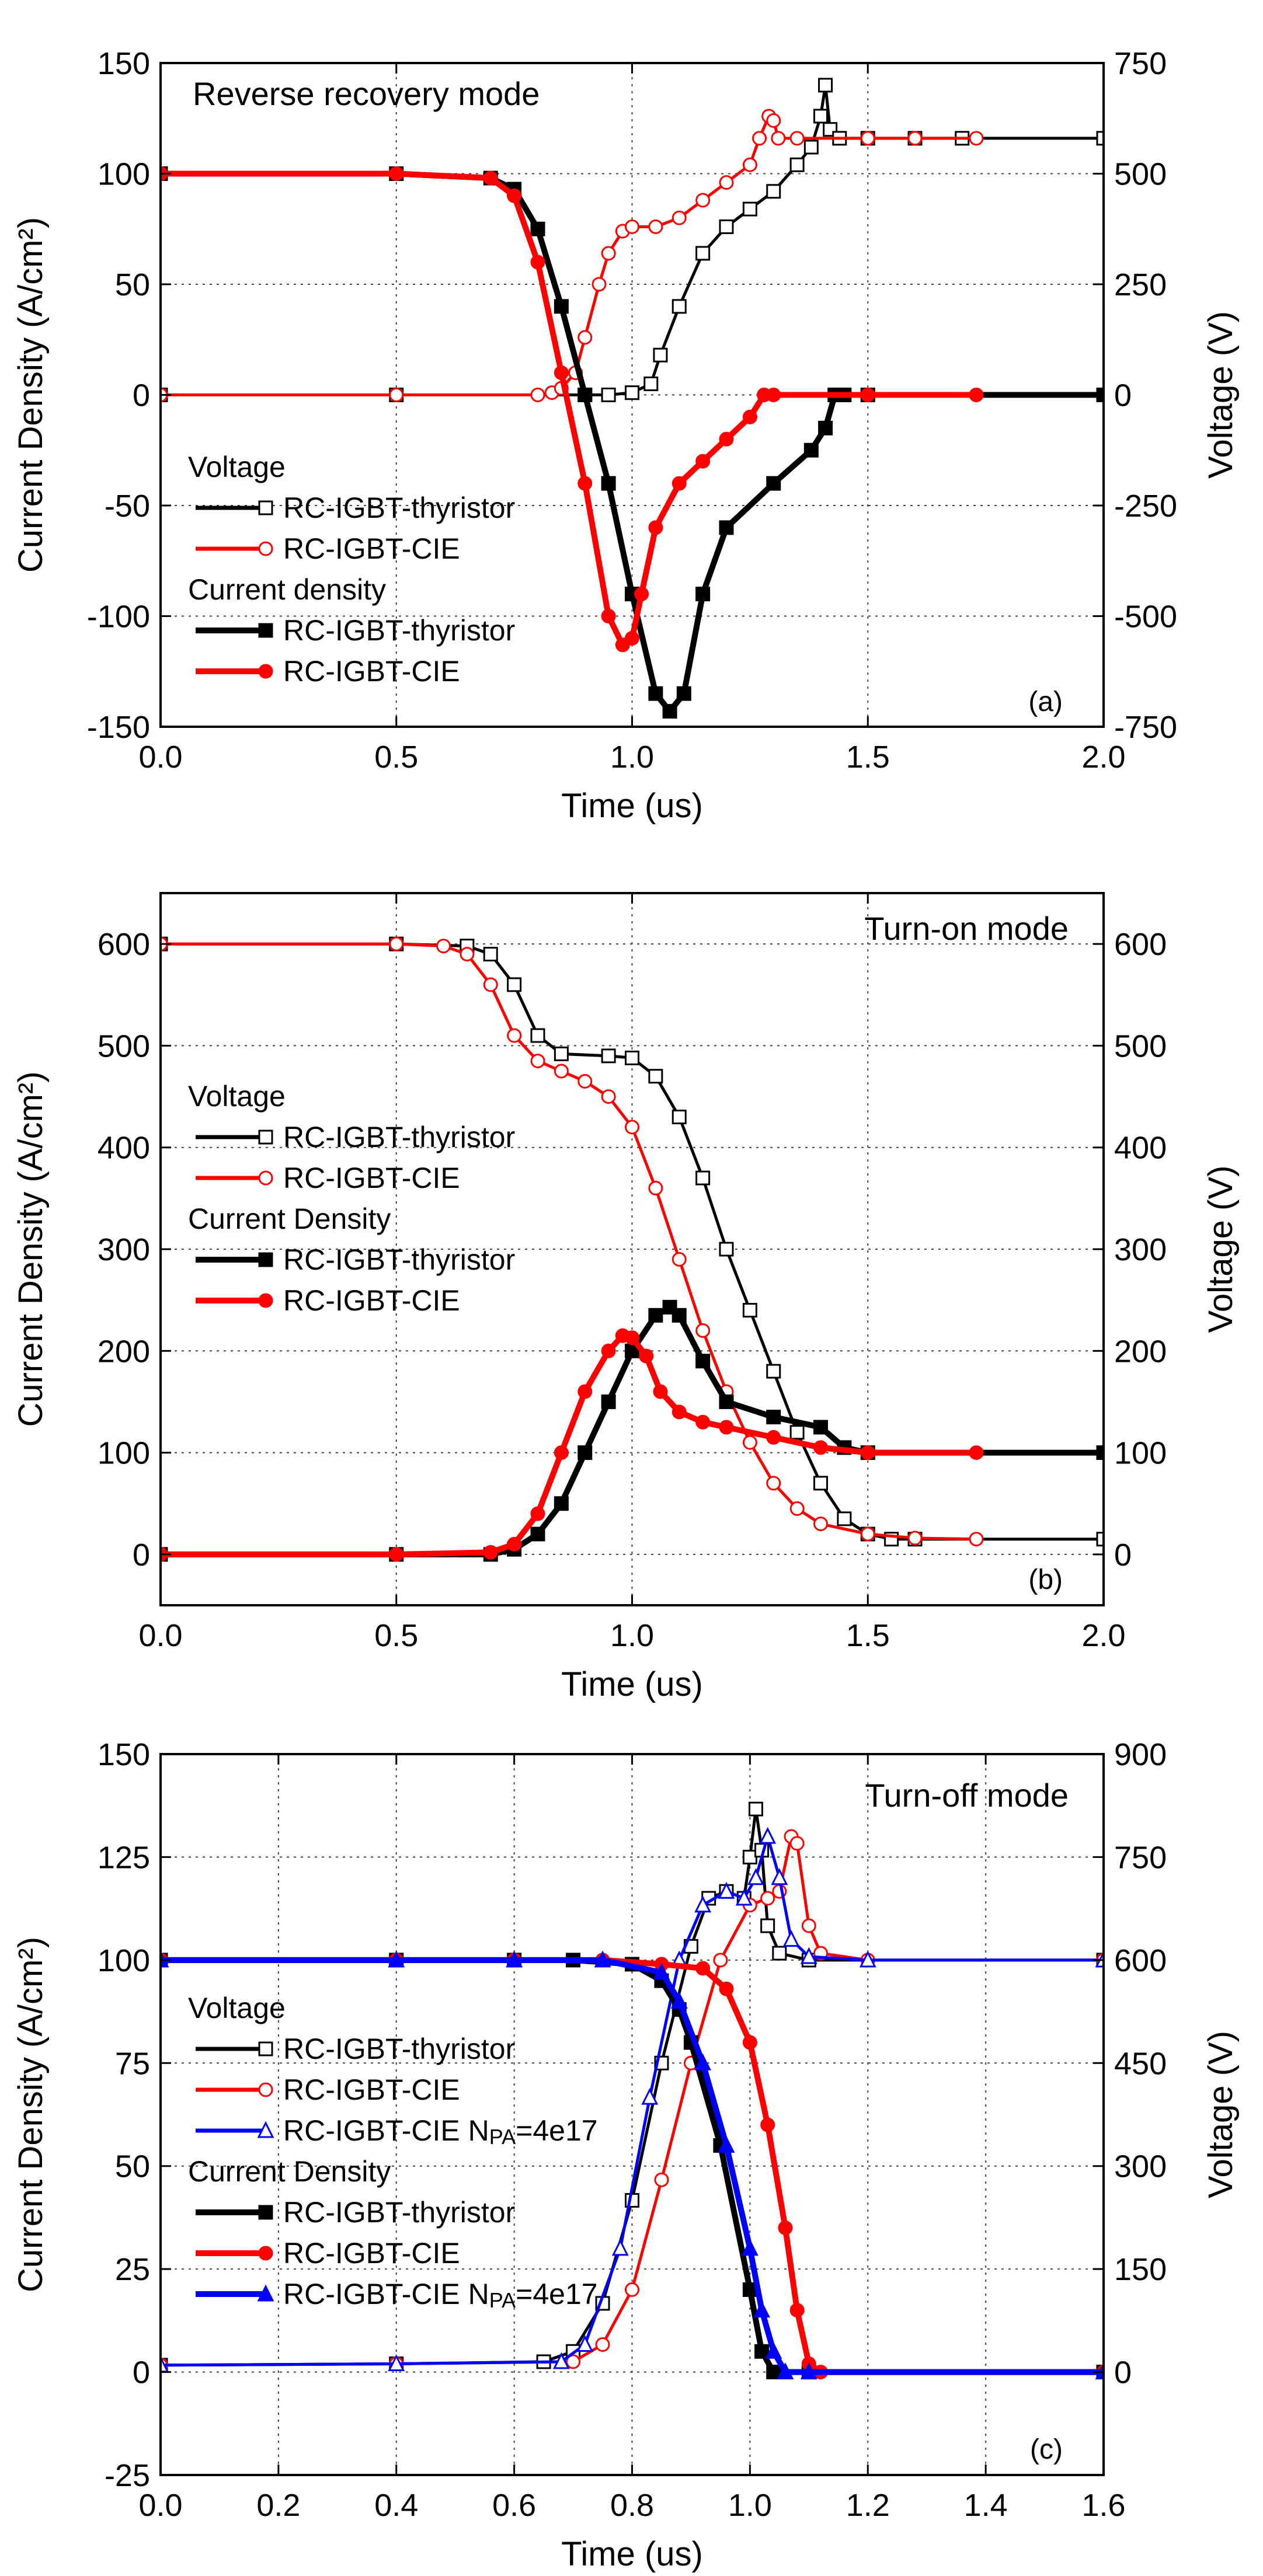 The image size is (1263, 2576). Describe the element at coordinates (278, 2506) in the screenshot. I see `x-tick-label: 0.2` at that location.